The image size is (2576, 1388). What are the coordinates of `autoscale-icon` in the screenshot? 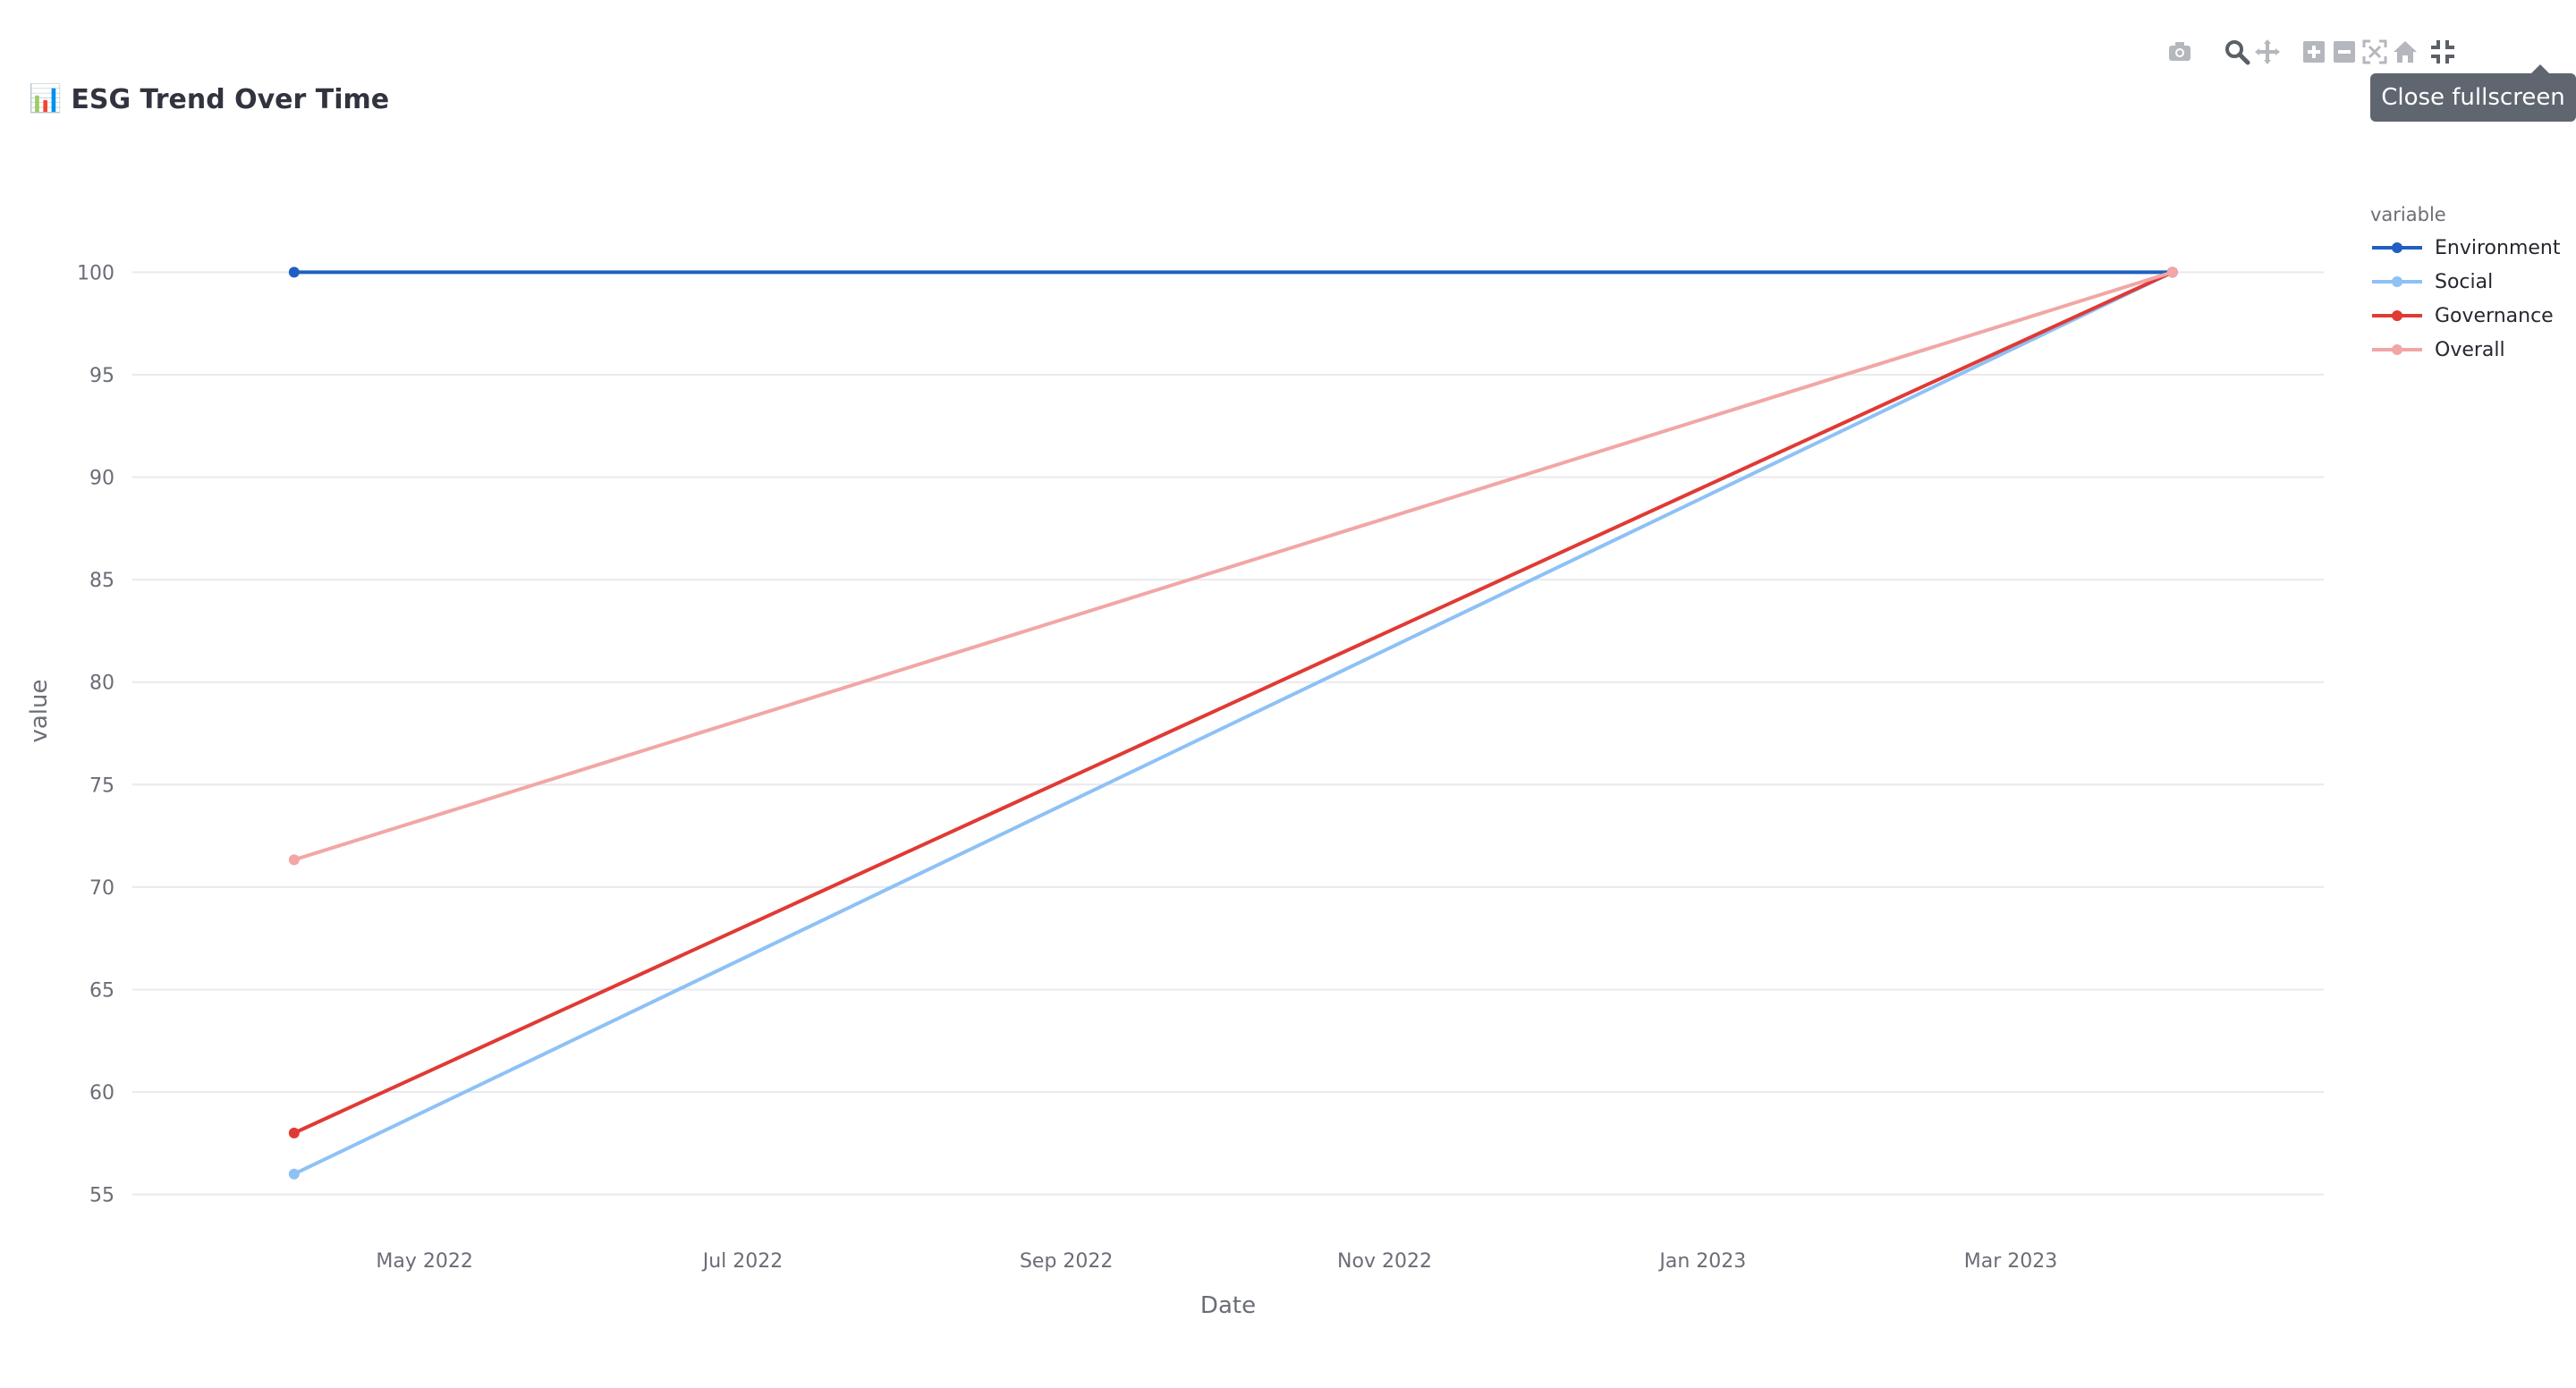 It's located at (2374, 52).